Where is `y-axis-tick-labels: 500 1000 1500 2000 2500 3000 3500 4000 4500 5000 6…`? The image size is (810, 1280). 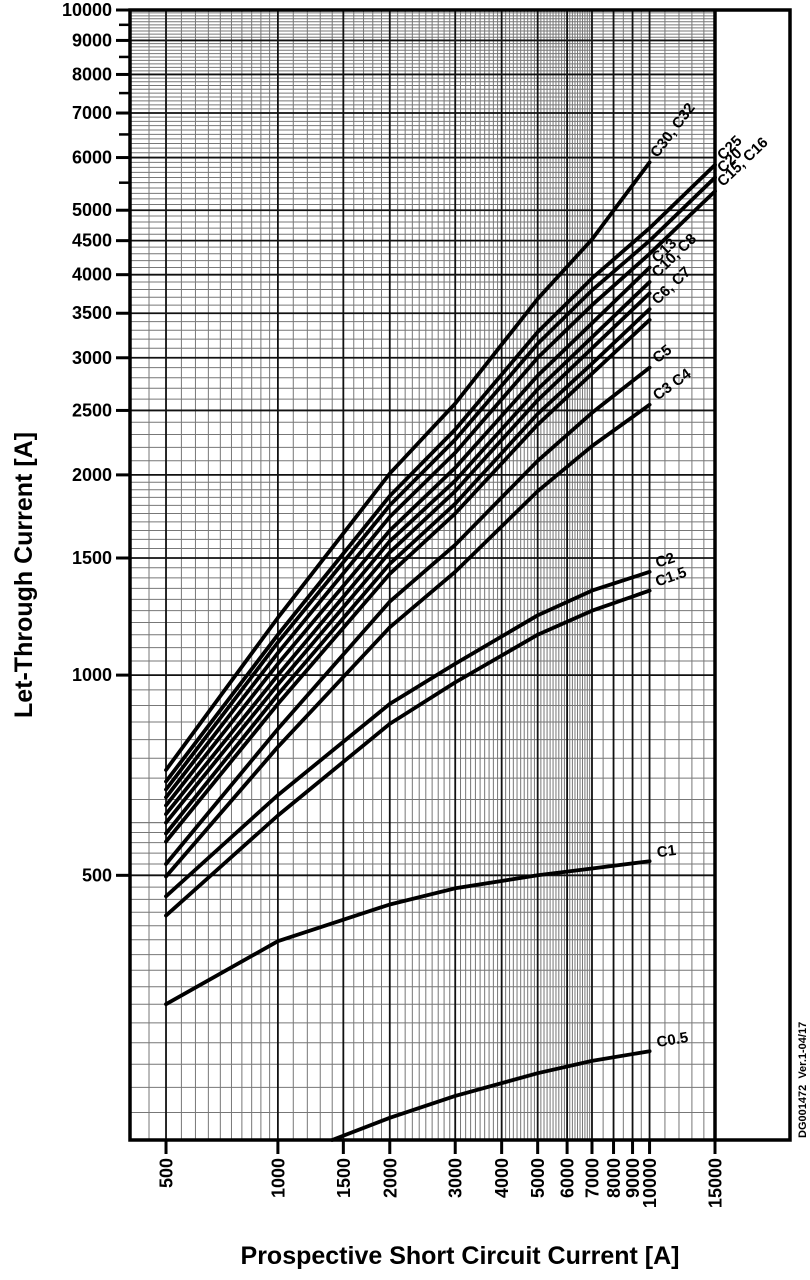
y-axis-tick-labels: 500 1000 1500 2000 2500 3000 3500 4000 4500 5000 6… is located at coordinates (87, 442).